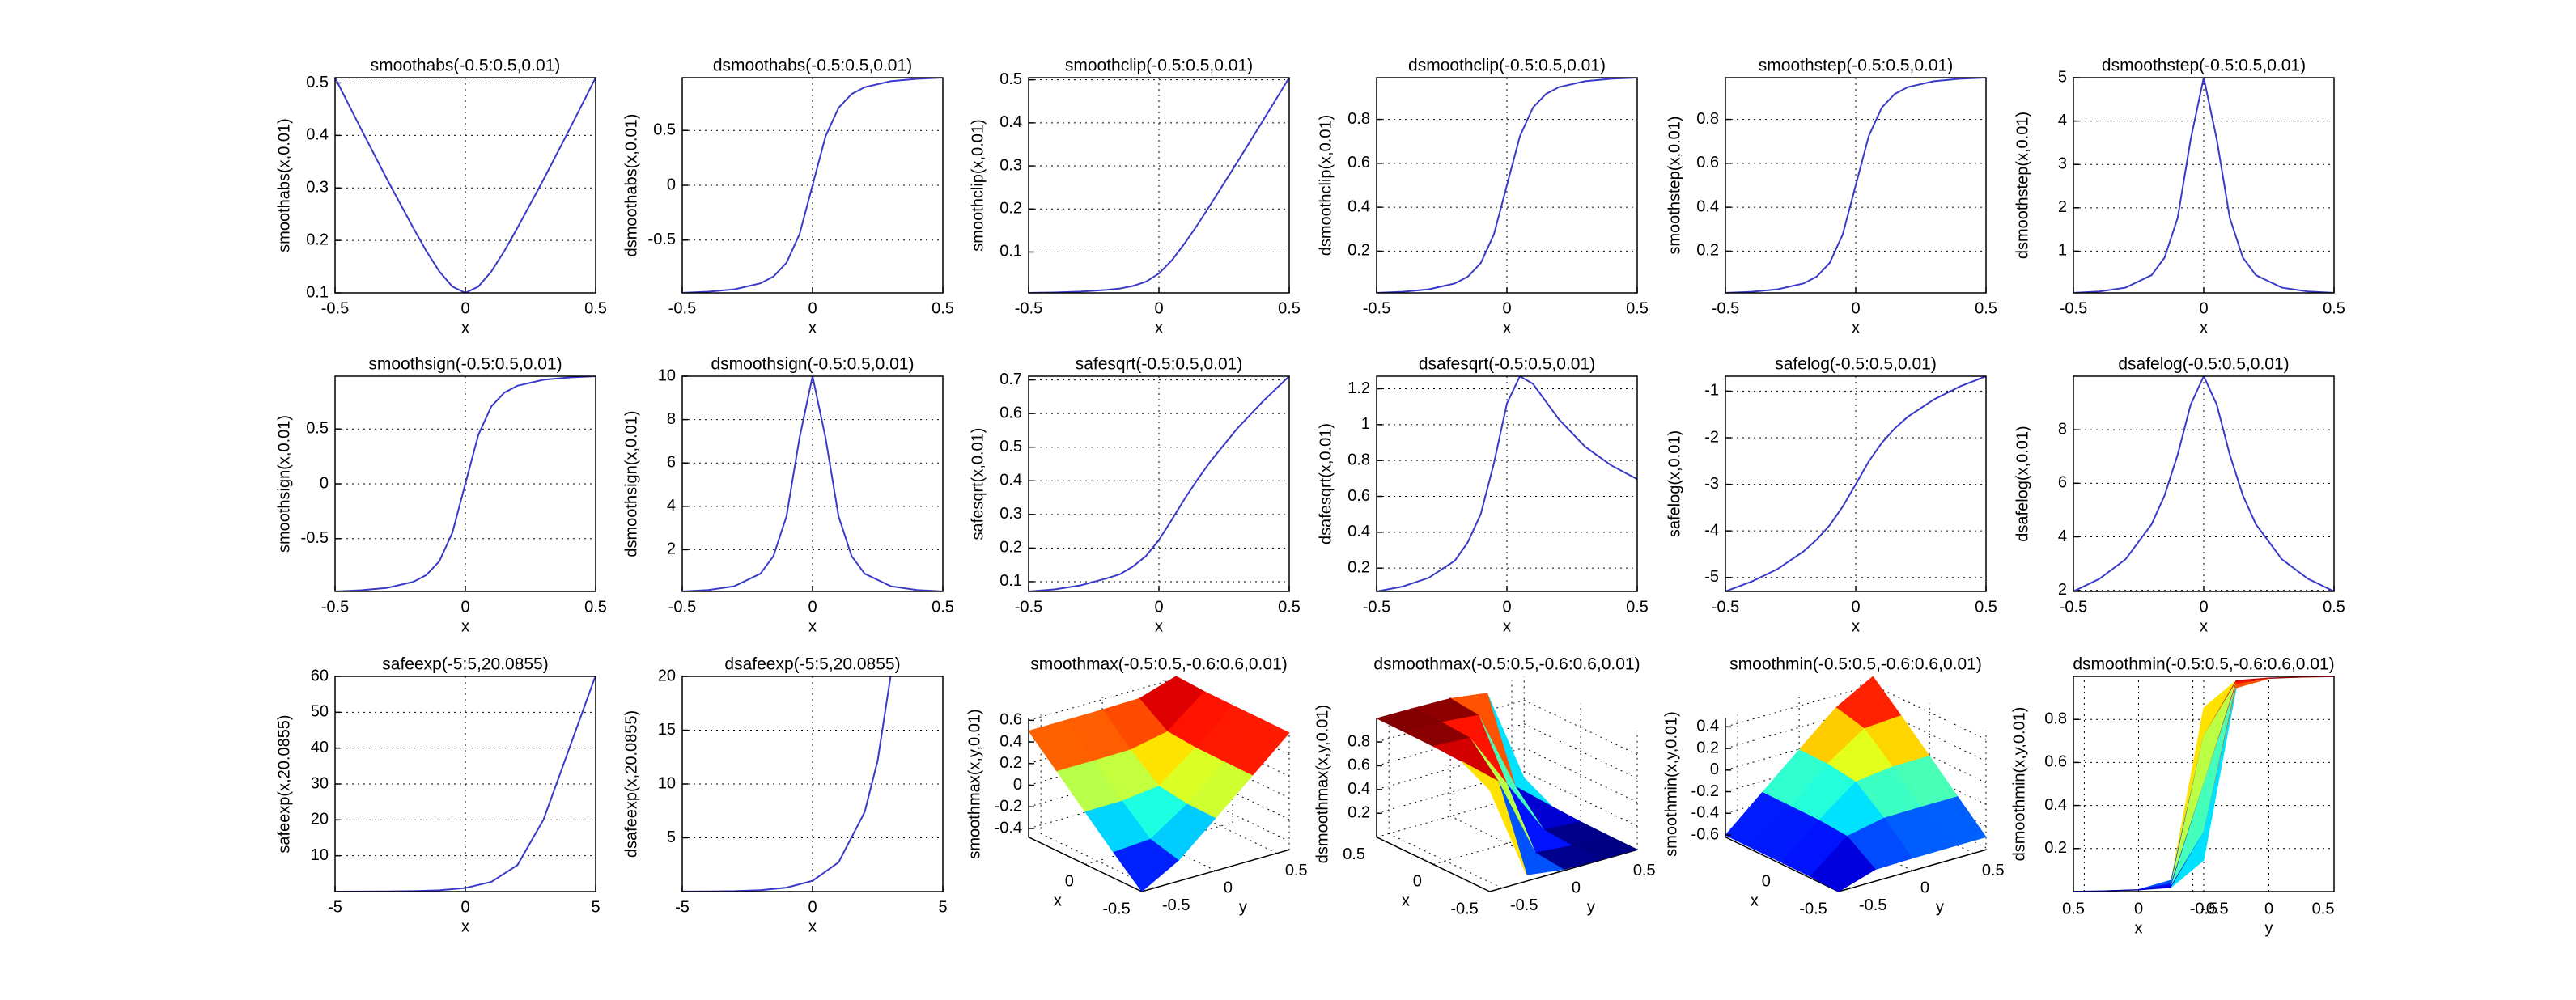 Image resolution: width=2576 pixels, height=1000 pixels. Describe the element at coordinates (978, 484) in the screenshot. I see `y-axis-label: safesqrt(x,0.01)` at that location.